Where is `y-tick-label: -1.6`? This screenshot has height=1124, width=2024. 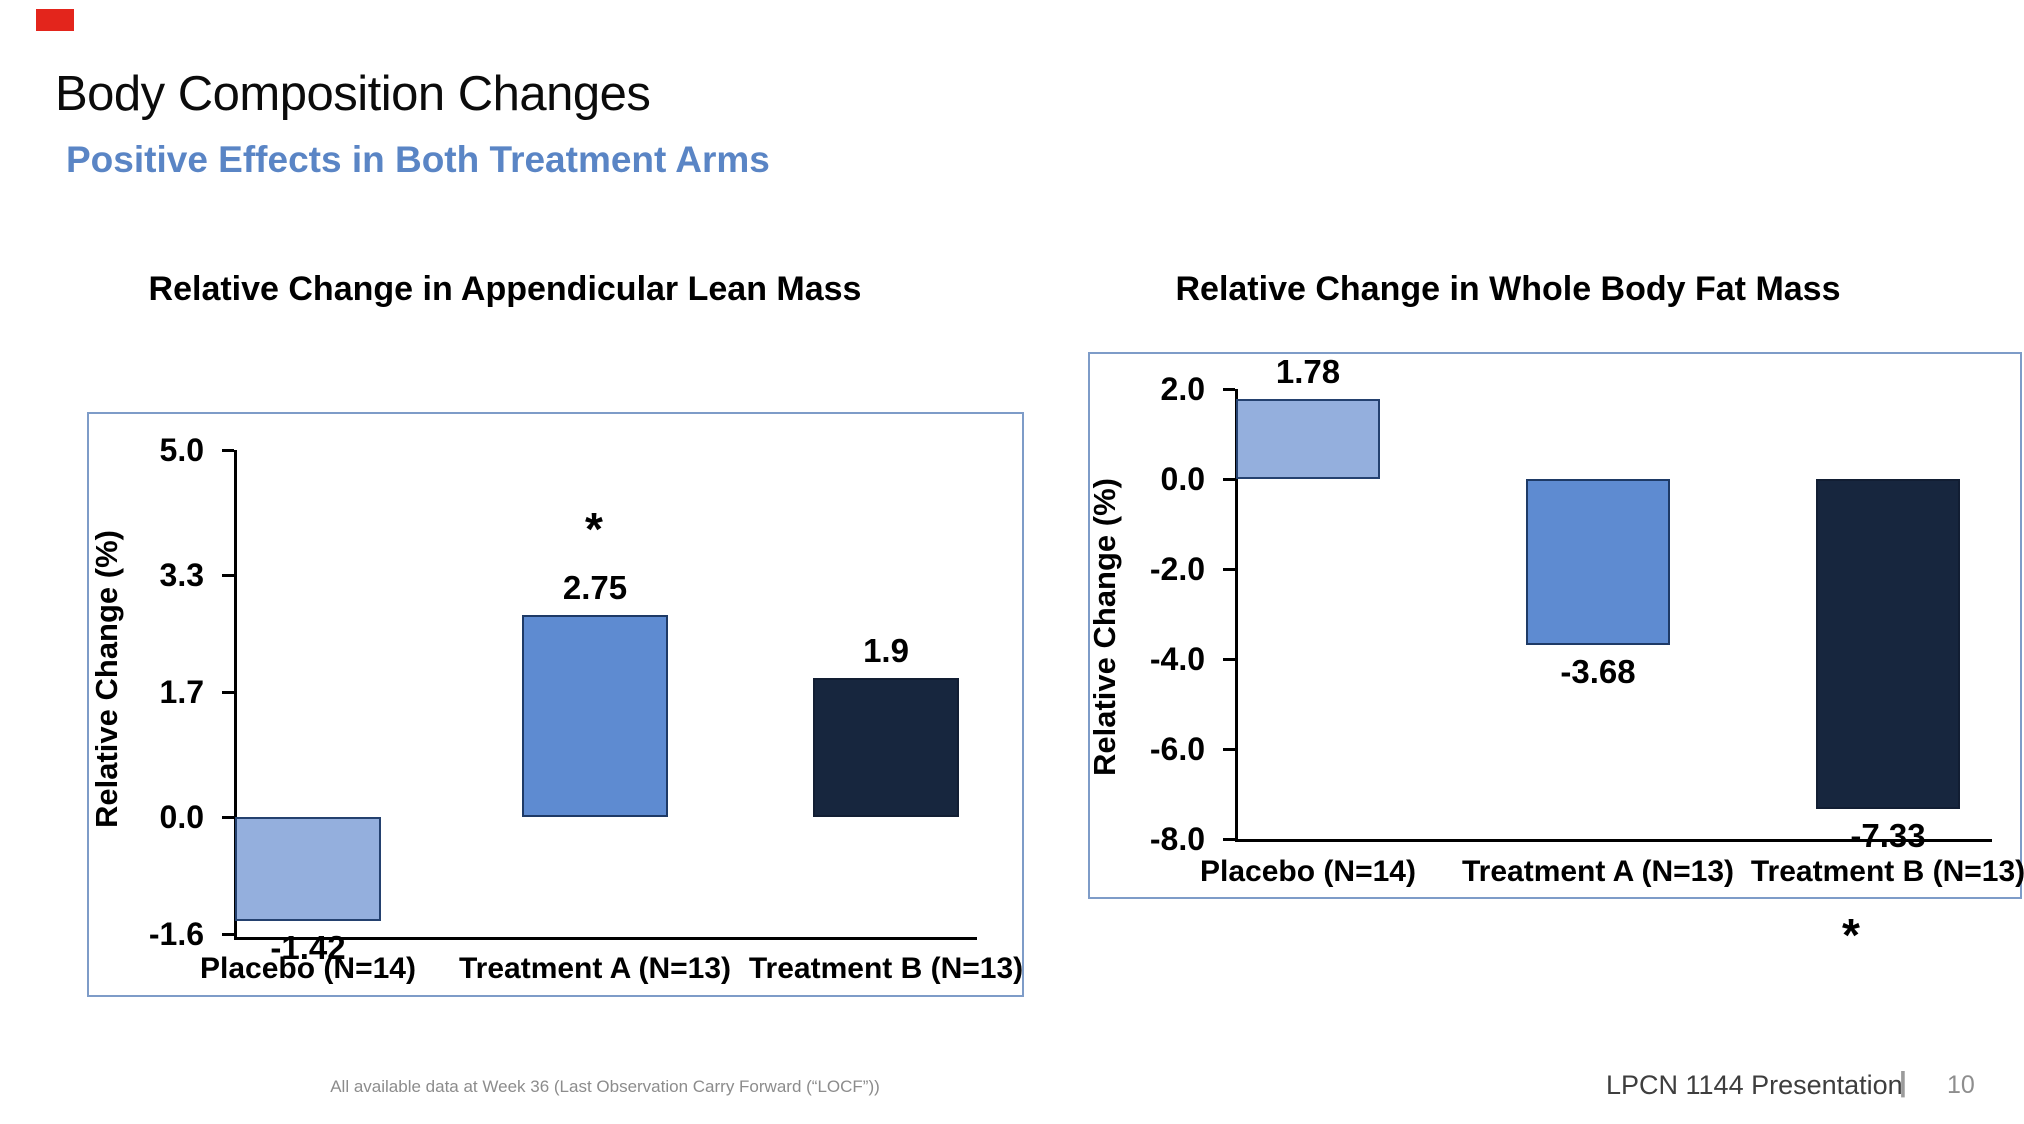
y-tick-label: -1.6 is located at coordinates (176, 934).